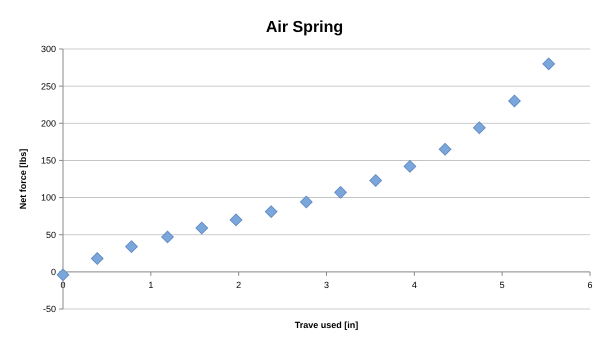 Image resolution: width=609 pixels, height=340 pixels. I want to click on x-axis-title: Trave used [in], so click(326, 325).